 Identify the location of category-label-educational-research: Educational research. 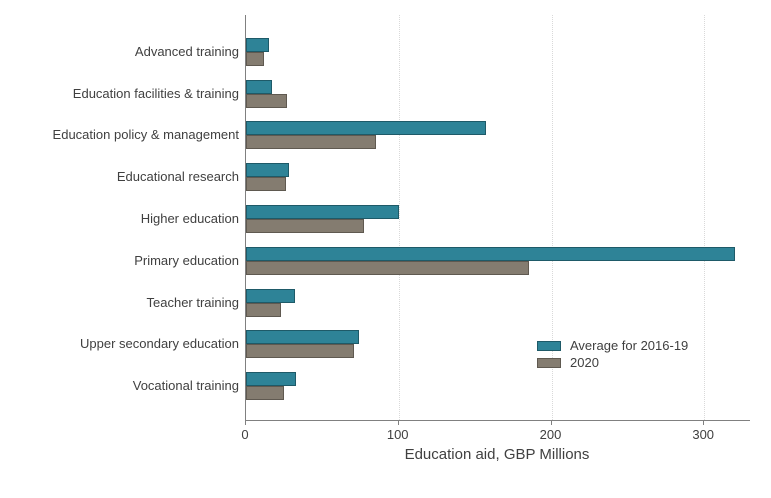
(177, 177).